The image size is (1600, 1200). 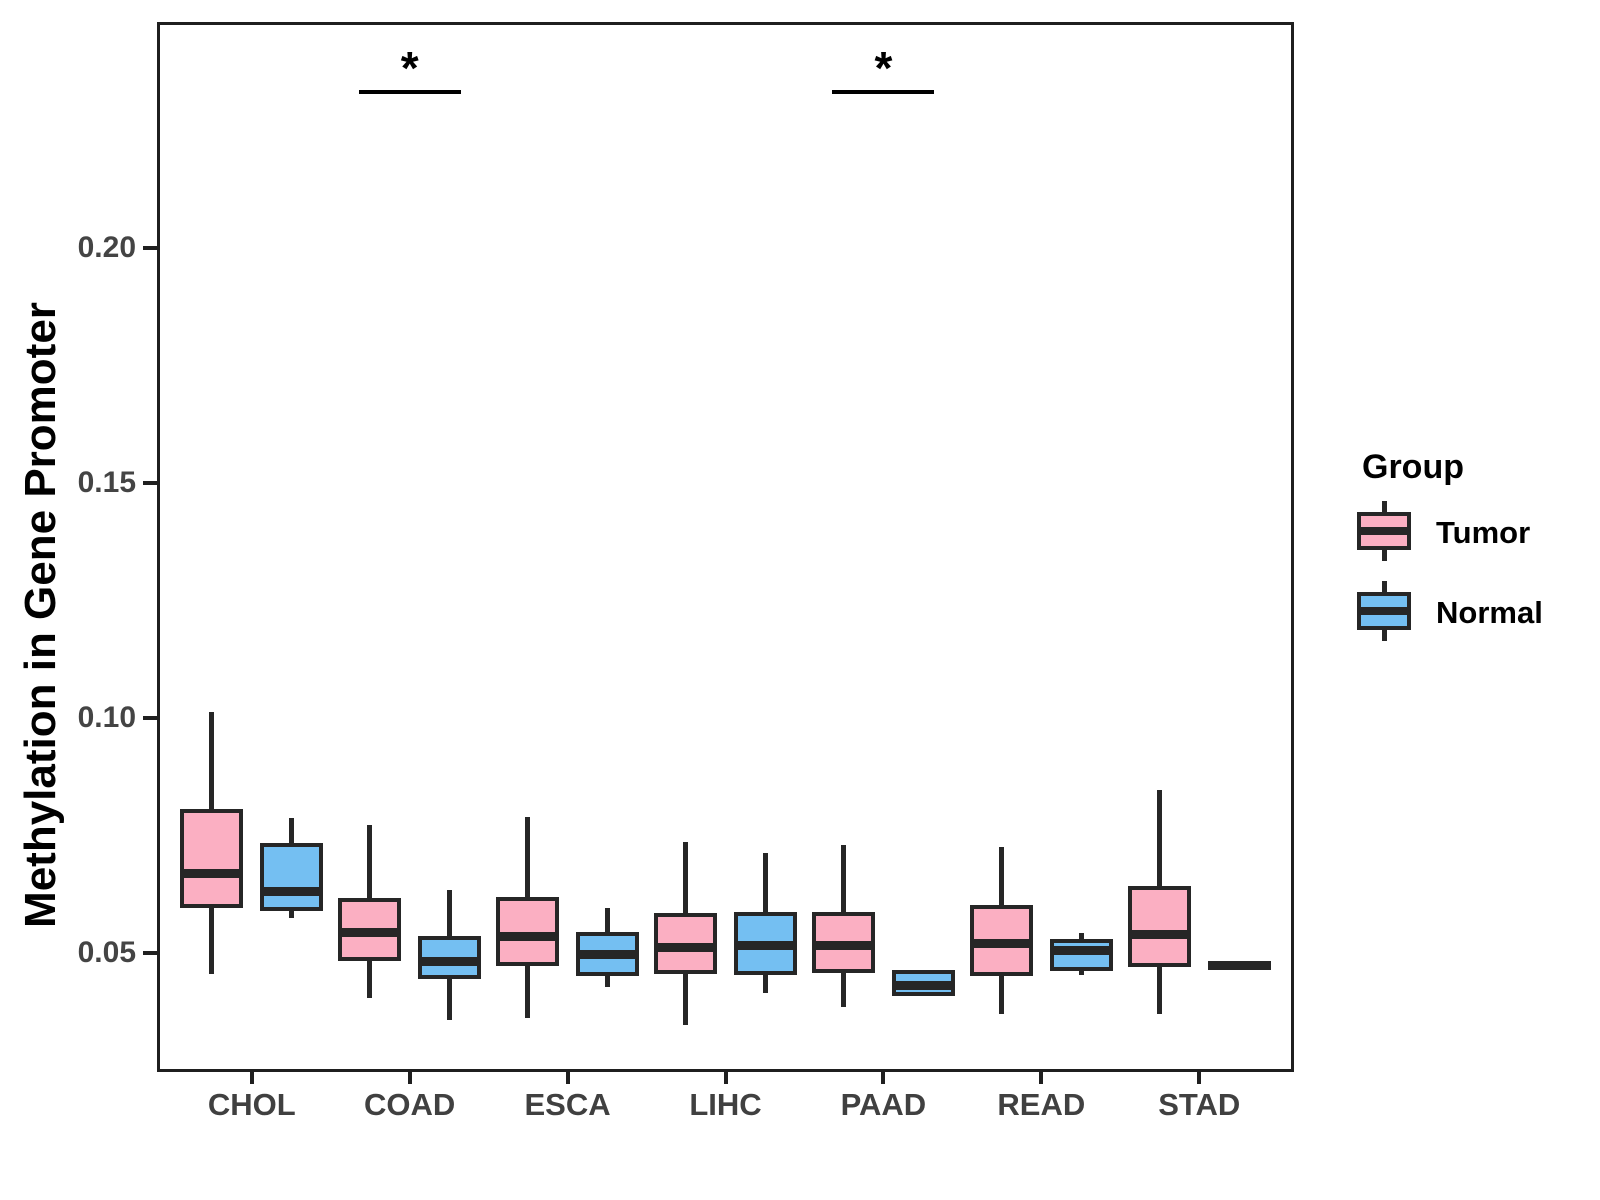 I want to click on legend-items: Tumor Normal, so click(x=1449, y=573).